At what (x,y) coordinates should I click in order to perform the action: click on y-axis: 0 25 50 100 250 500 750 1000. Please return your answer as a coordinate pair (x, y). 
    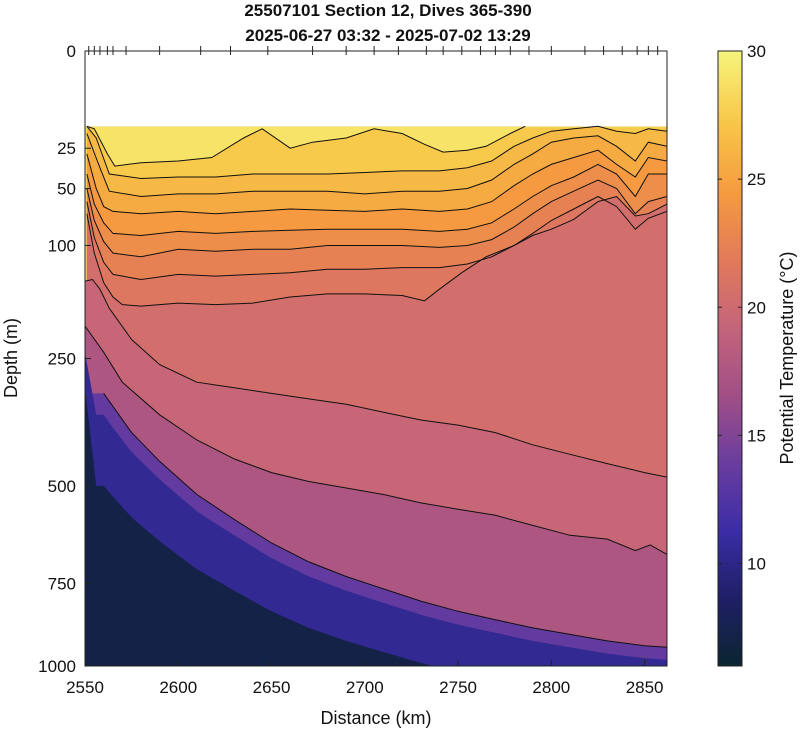
    Looking at the image, I should click on (64, 359).